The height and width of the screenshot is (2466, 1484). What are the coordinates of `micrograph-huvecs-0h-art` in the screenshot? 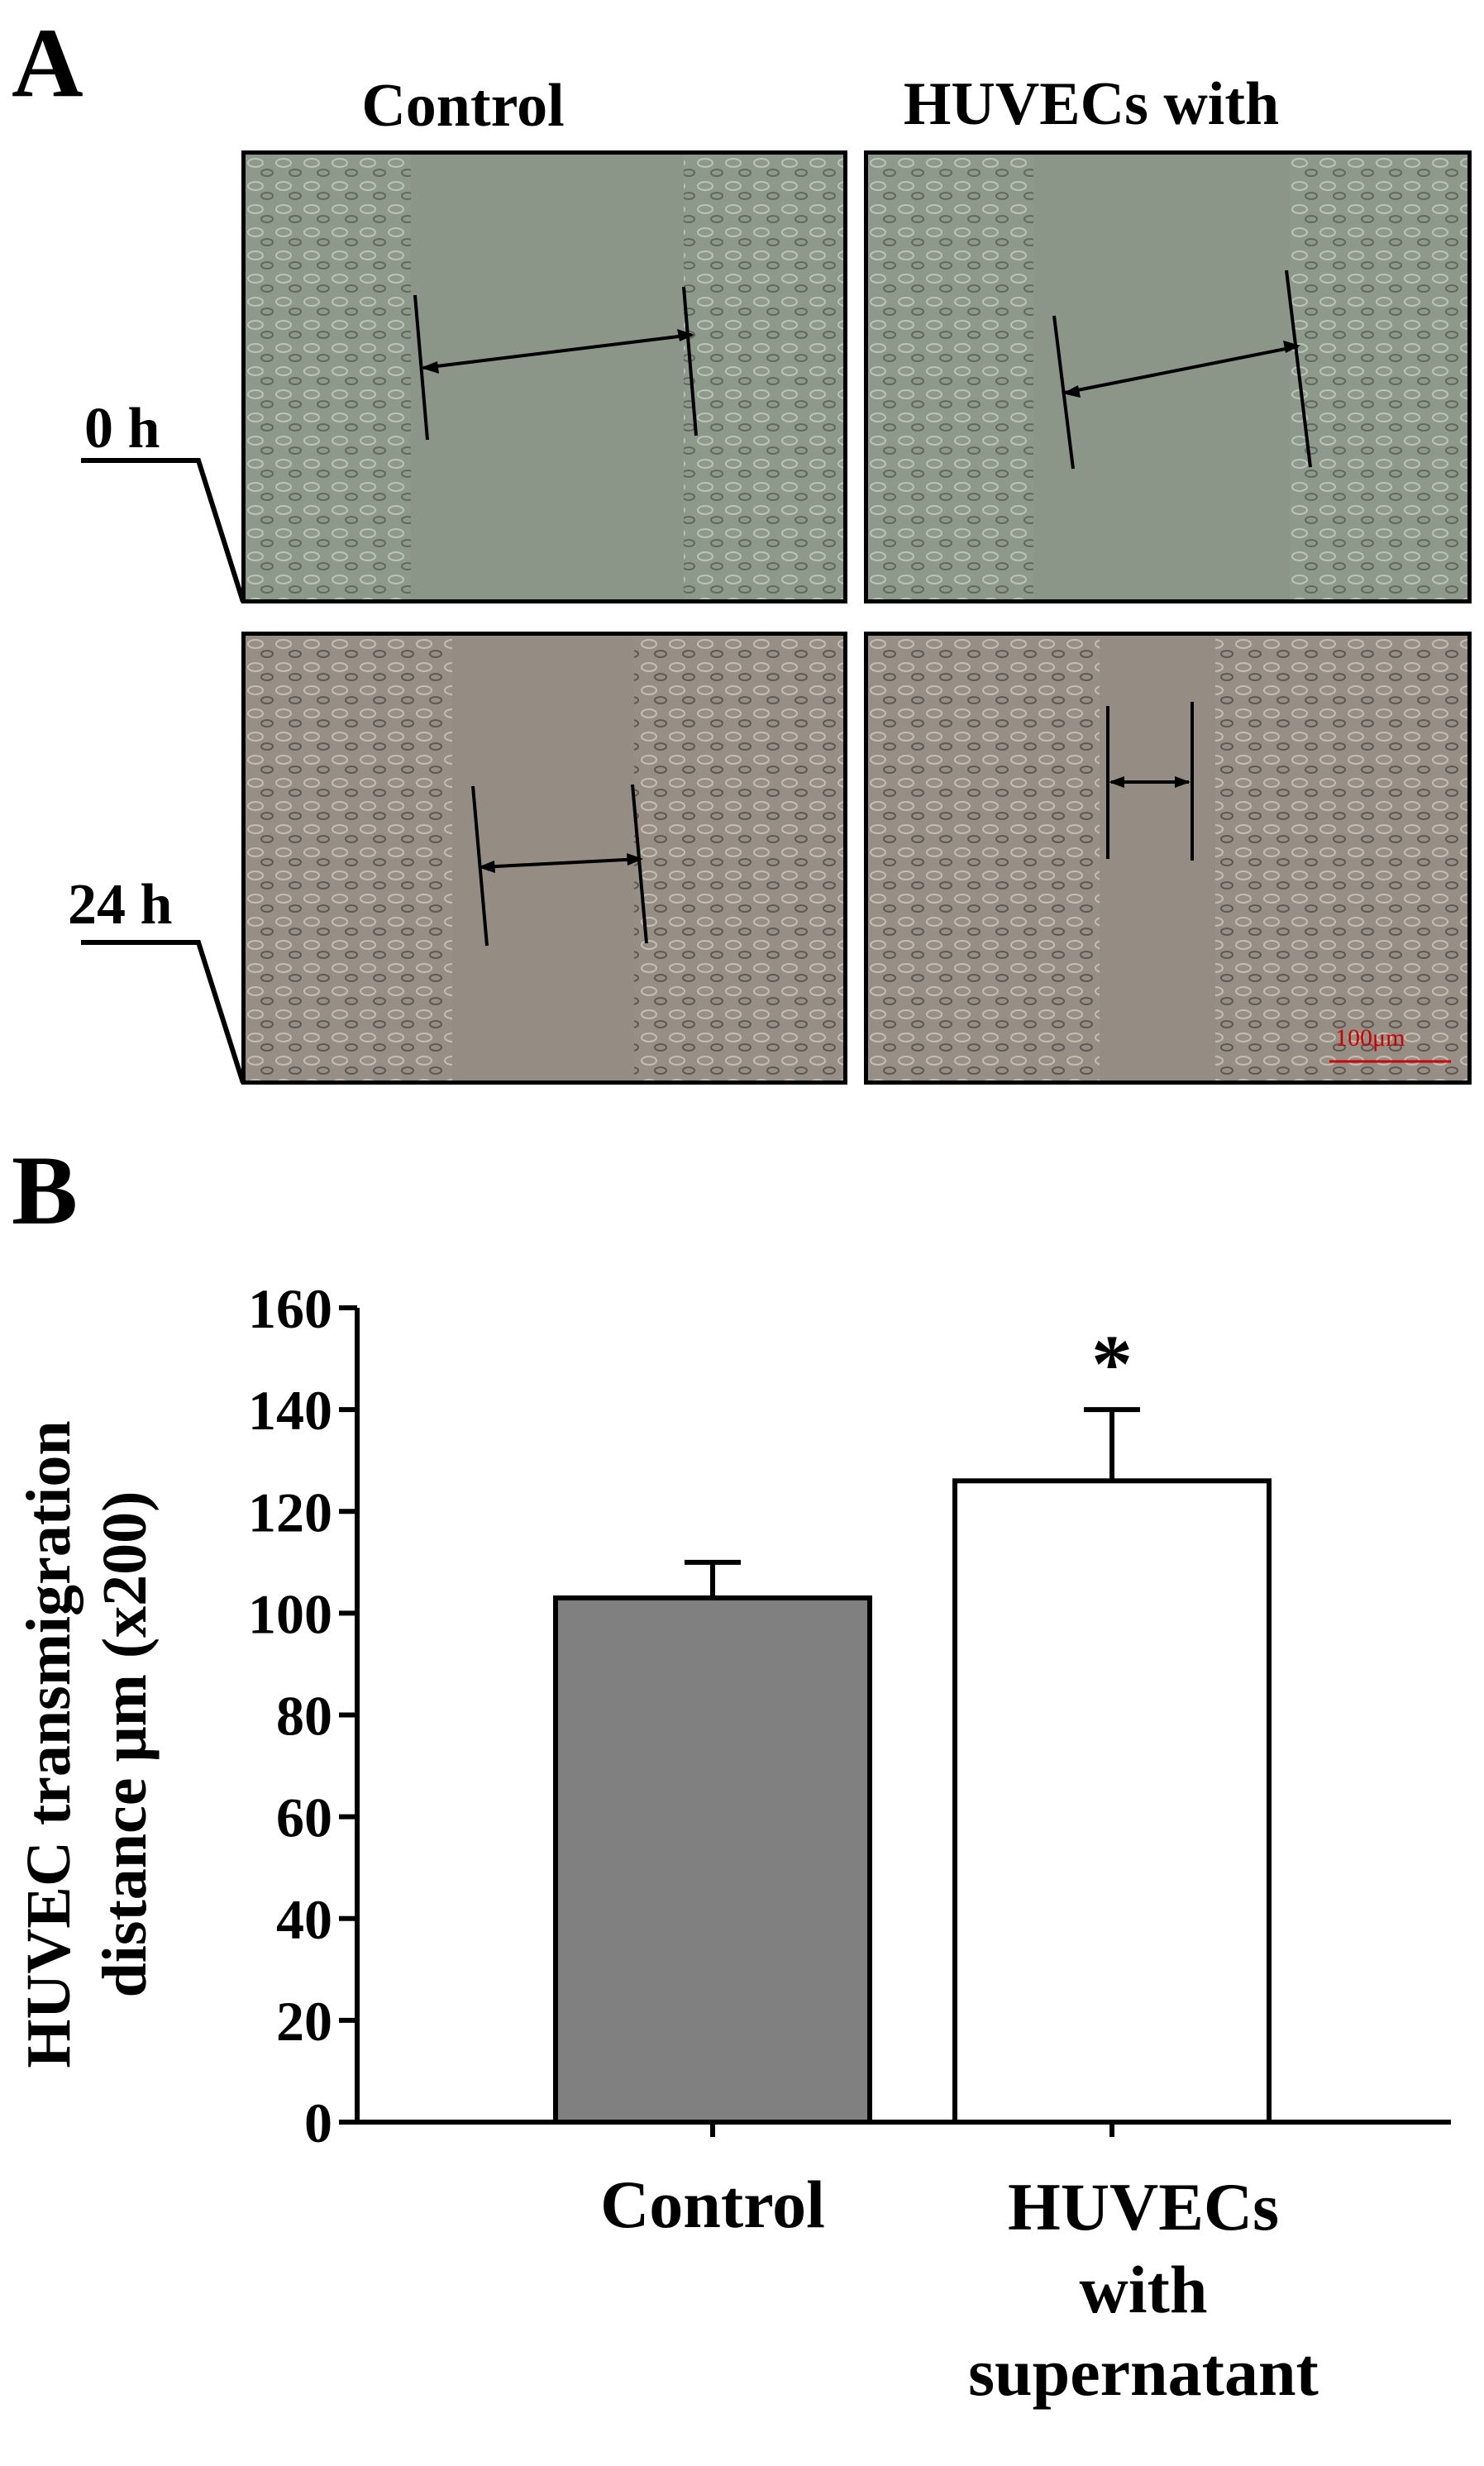 It's located at (1167, 377).